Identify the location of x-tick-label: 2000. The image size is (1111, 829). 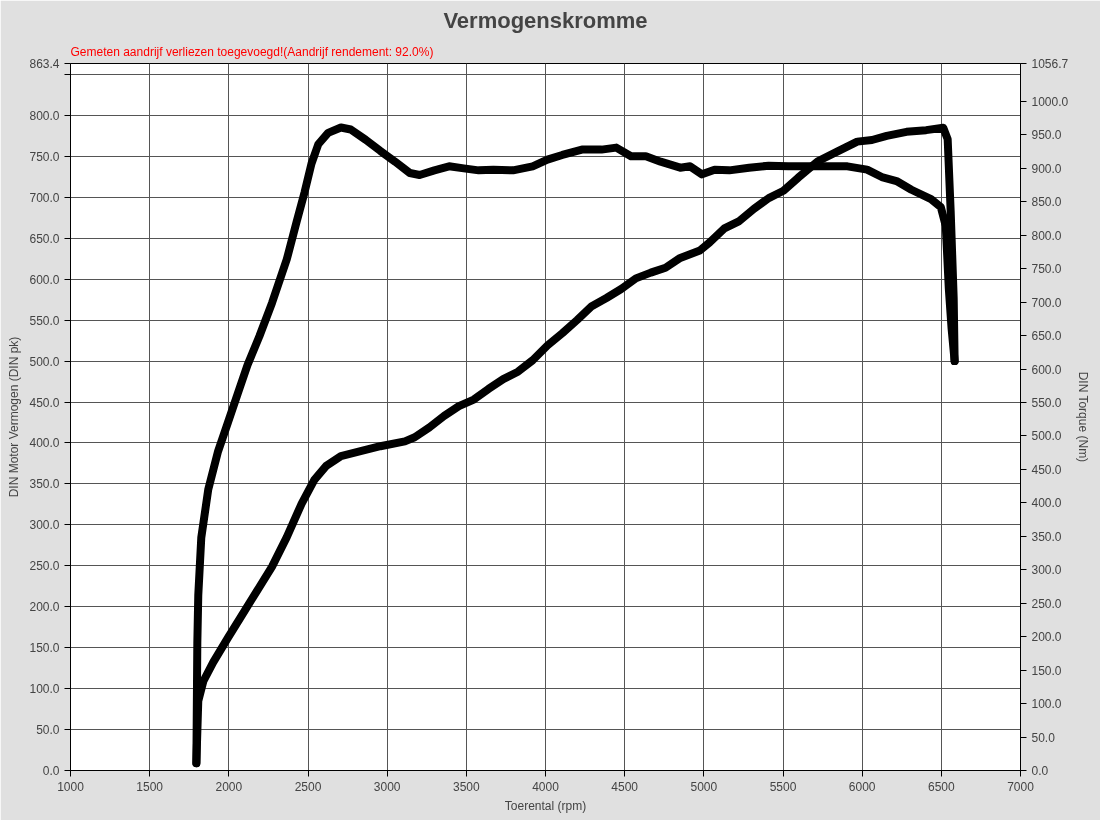
(229, 786).